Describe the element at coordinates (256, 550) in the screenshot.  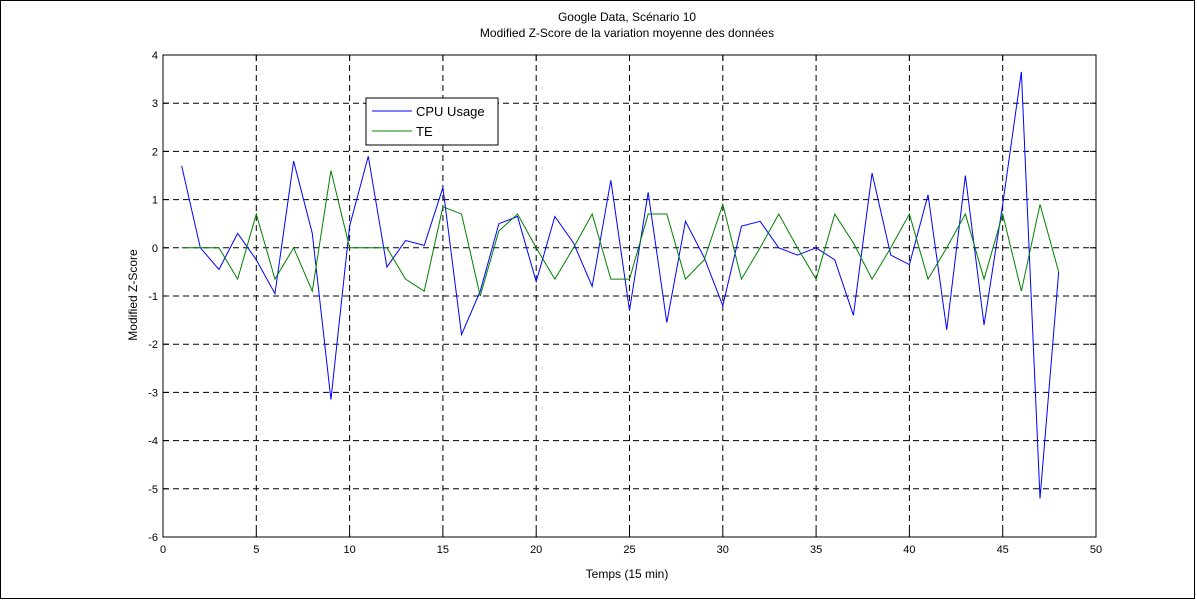
I see `x-tick-label: 5` at that location.